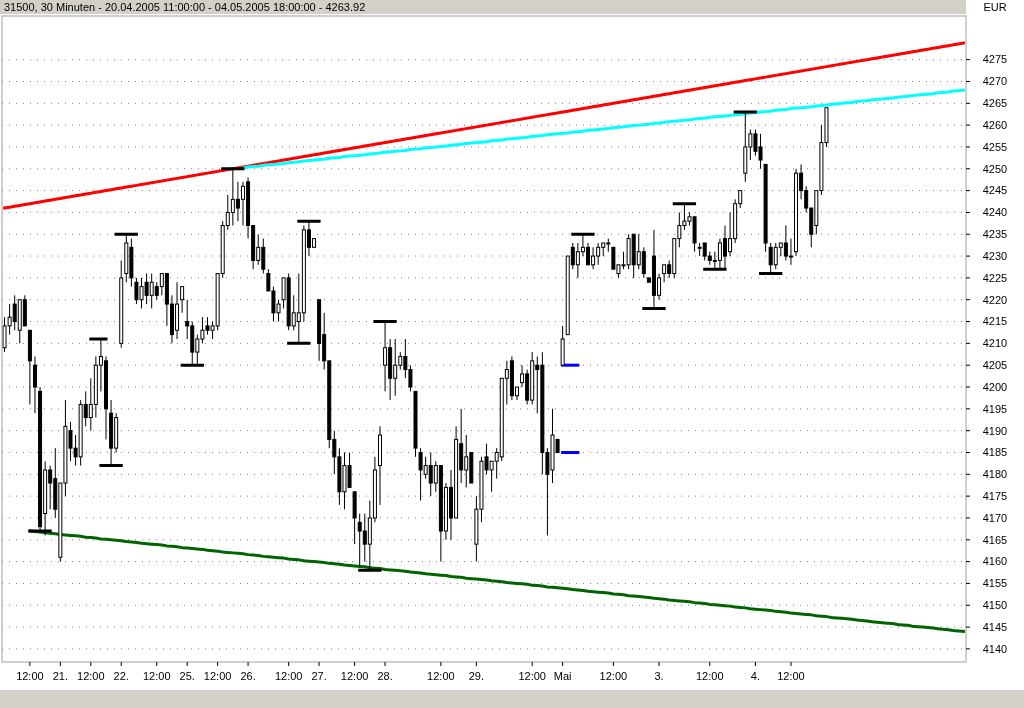 Image resolution: width=1024 pixels, height=708 pixels. I want to click on y-tick-label: 4235, so click(995, 234).